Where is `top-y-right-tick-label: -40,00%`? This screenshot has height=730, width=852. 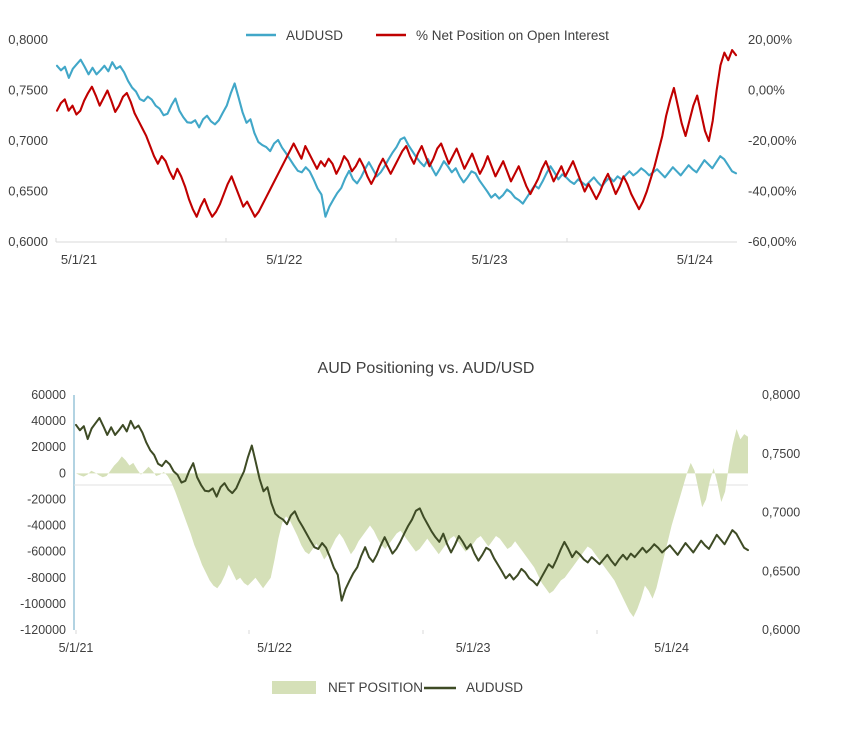 top-y-right-tick-label: -40,00% is located at coordinates (772, 191).